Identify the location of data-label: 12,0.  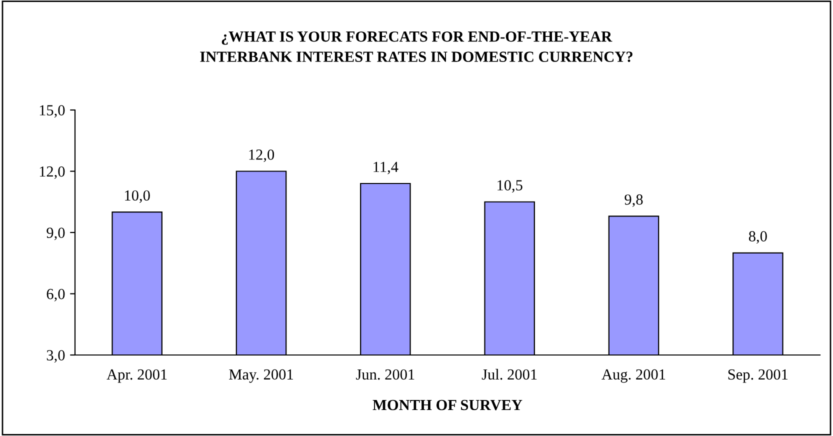
(261, 156).